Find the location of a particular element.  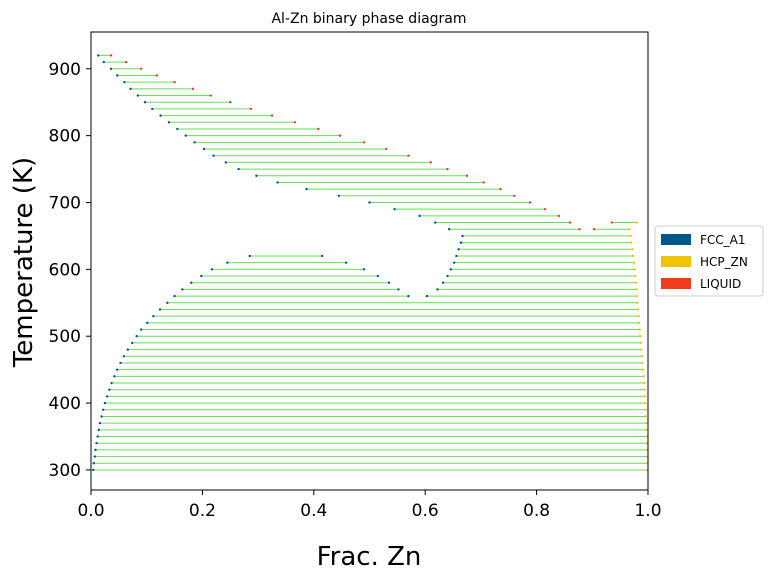

legend-swatch-liquid is located at coordinates (676, 283).